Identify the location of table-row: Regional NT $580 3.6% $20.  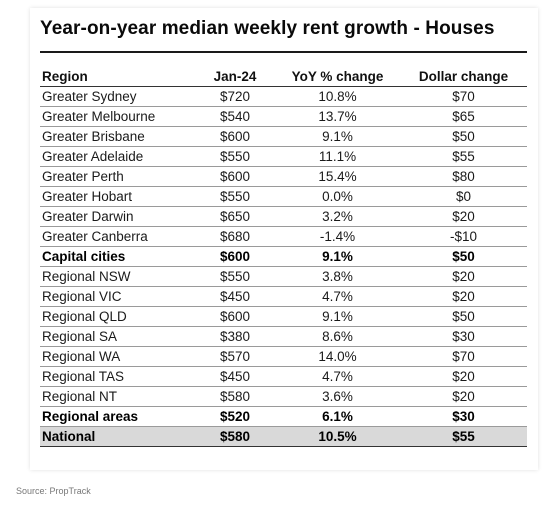
(283, 396).